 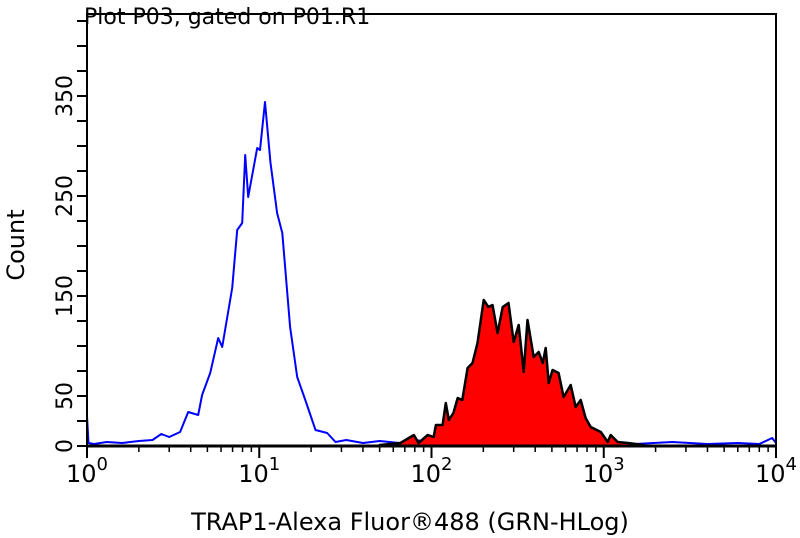 What do you see at coordinates (65, 396) in the screenshot?
I see `y-tick-label: 50` at bounding box center [65, 396].